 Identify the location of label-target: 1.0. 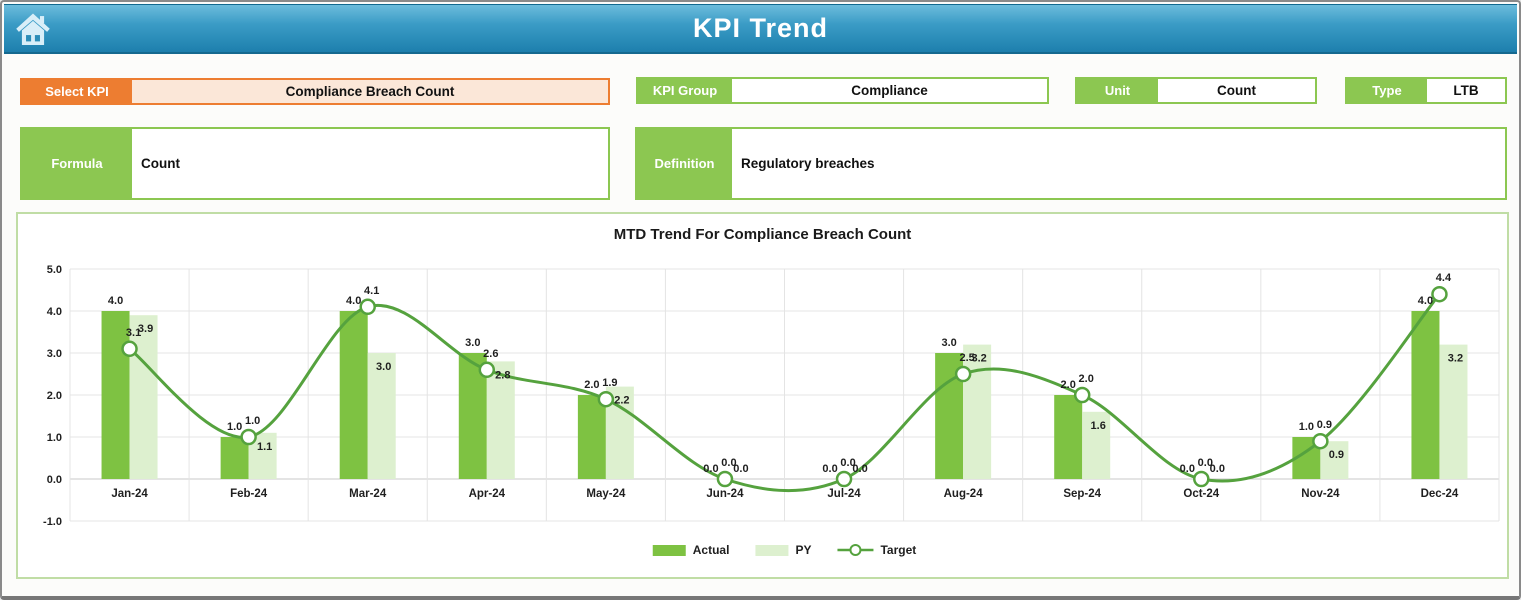
(252, 421).